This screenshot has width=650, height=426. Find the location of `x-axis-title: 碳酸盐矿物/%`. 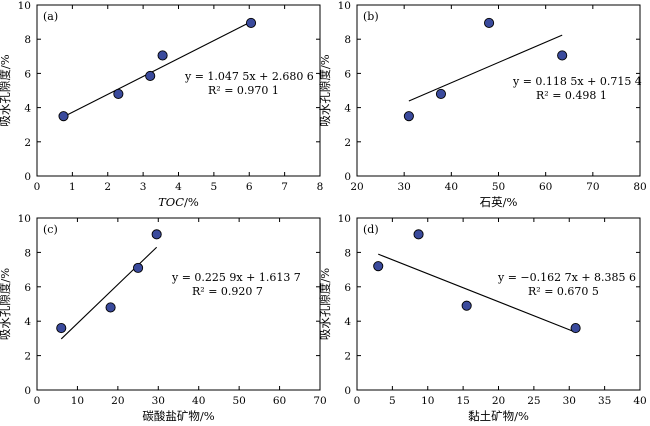

x-axis-title: 碳酸盐矿物/% is located at coordinates (178, 416).